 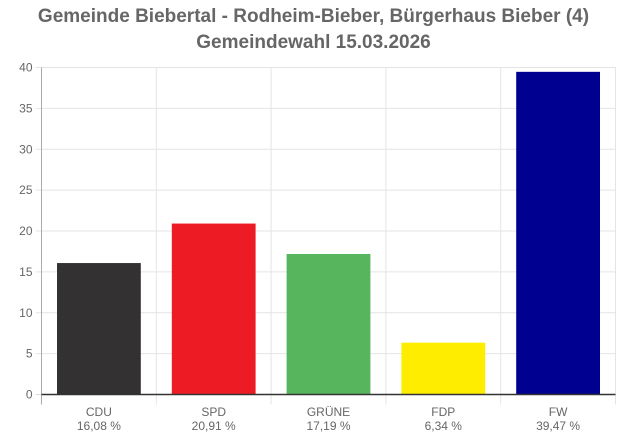 What do you see at coordinates (213, 412) in the screenshot?
I see `x-tick-label: SPD` at bounding box center [213, 412].